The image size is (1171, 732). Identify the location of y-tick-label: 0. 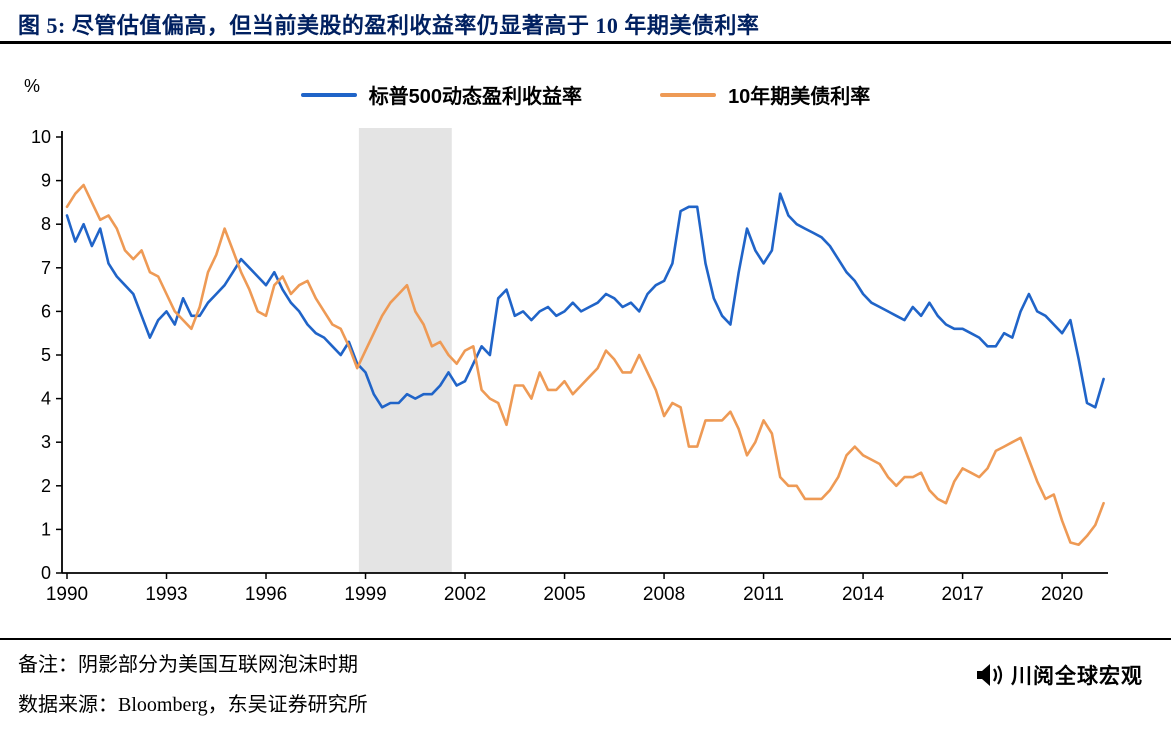
(46, 573).